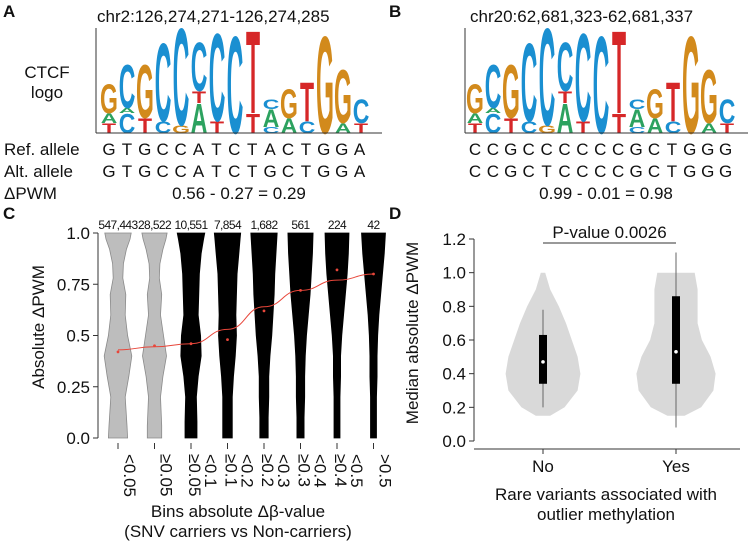 This screenshot has height=546, width=750. Describe the element at coordinates (412, 333) in the screenshot. I see `panel-d-y-axis-label: Median absolute ΔPWM` at that location.